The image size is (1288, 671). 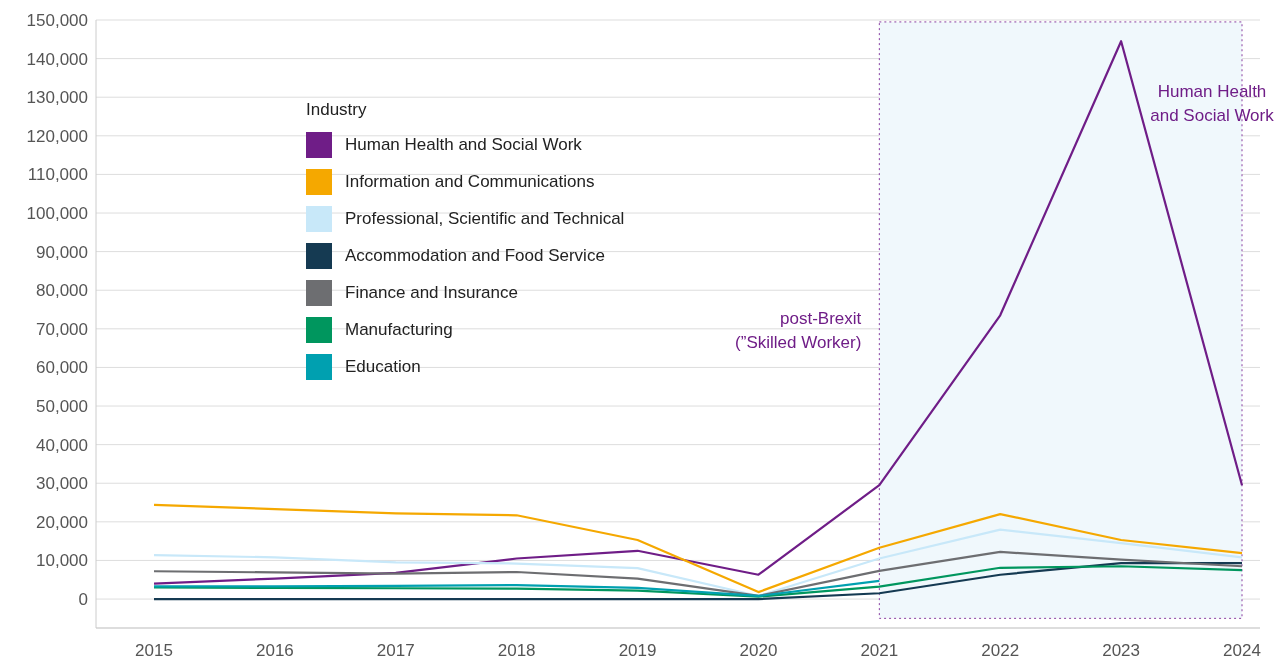 I want to click on x-tick-label: 2023, so click(x=1121, y=651).